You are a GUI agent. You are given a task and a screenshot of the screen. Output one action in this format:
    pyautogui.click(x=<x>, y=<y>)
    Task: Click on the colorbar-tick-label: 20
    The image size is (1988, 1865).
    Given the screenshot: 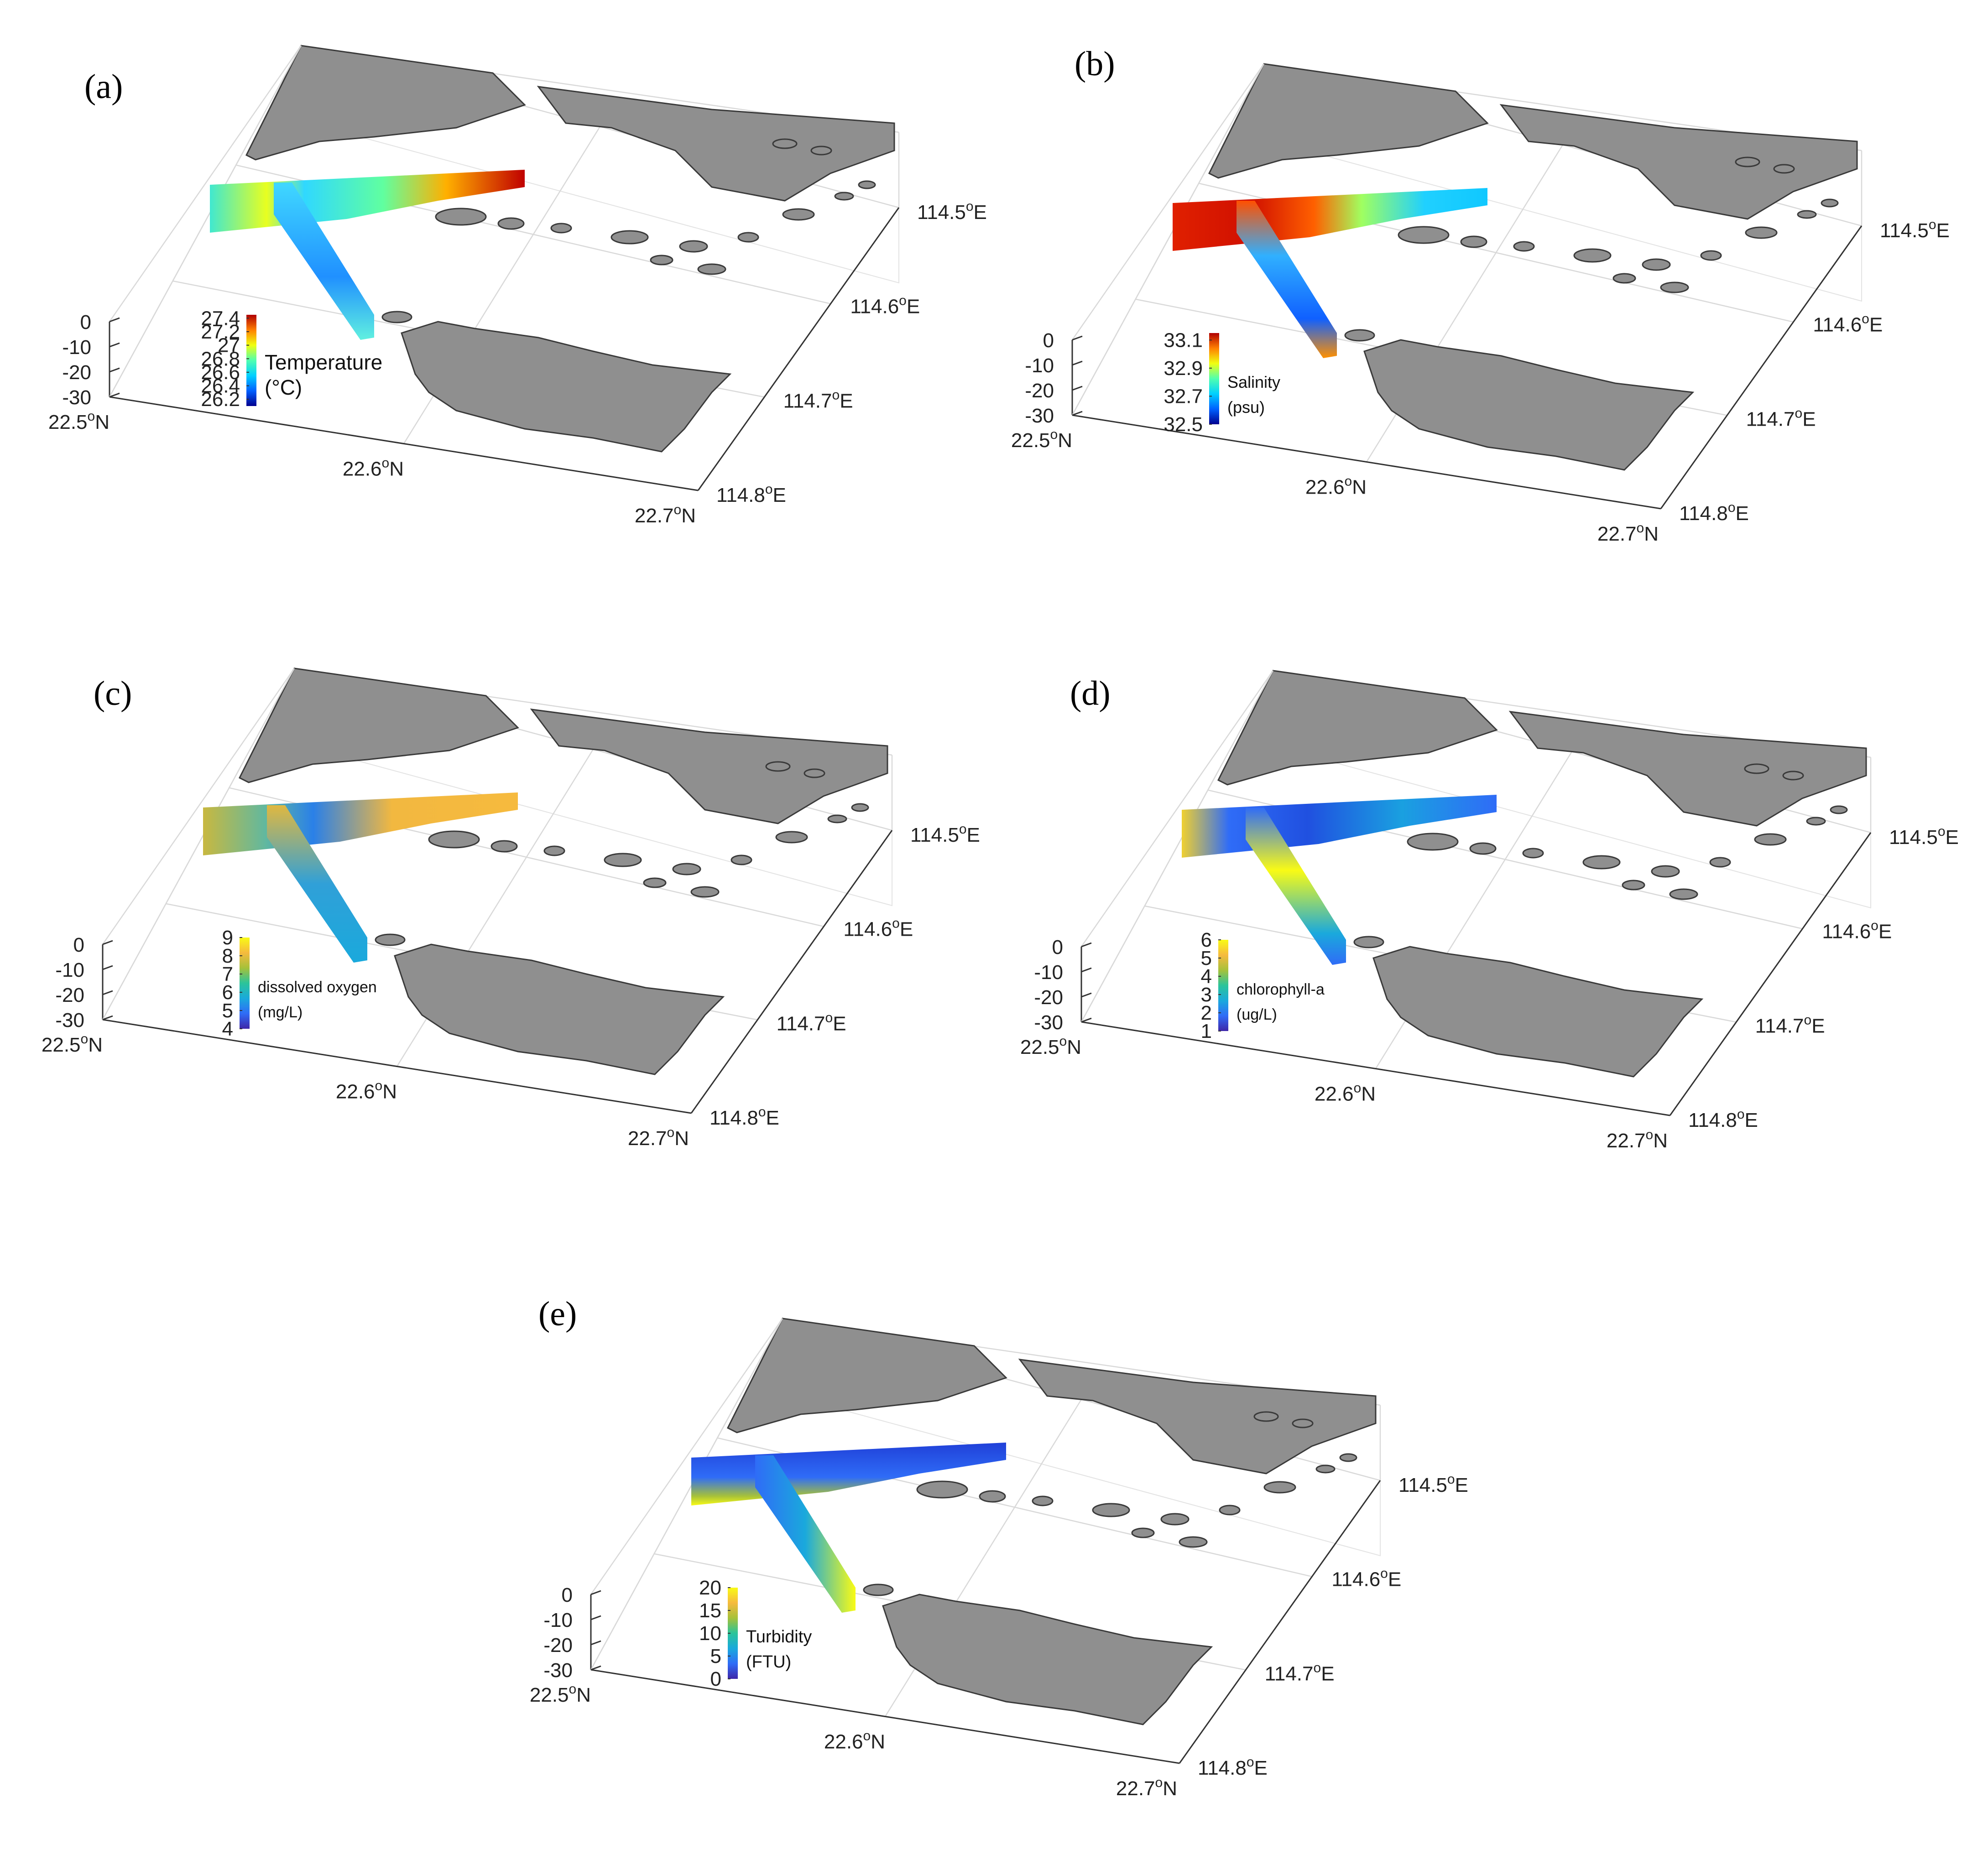 What is the action you would take?
    pyautogui.click(x=710, y=1588)
    